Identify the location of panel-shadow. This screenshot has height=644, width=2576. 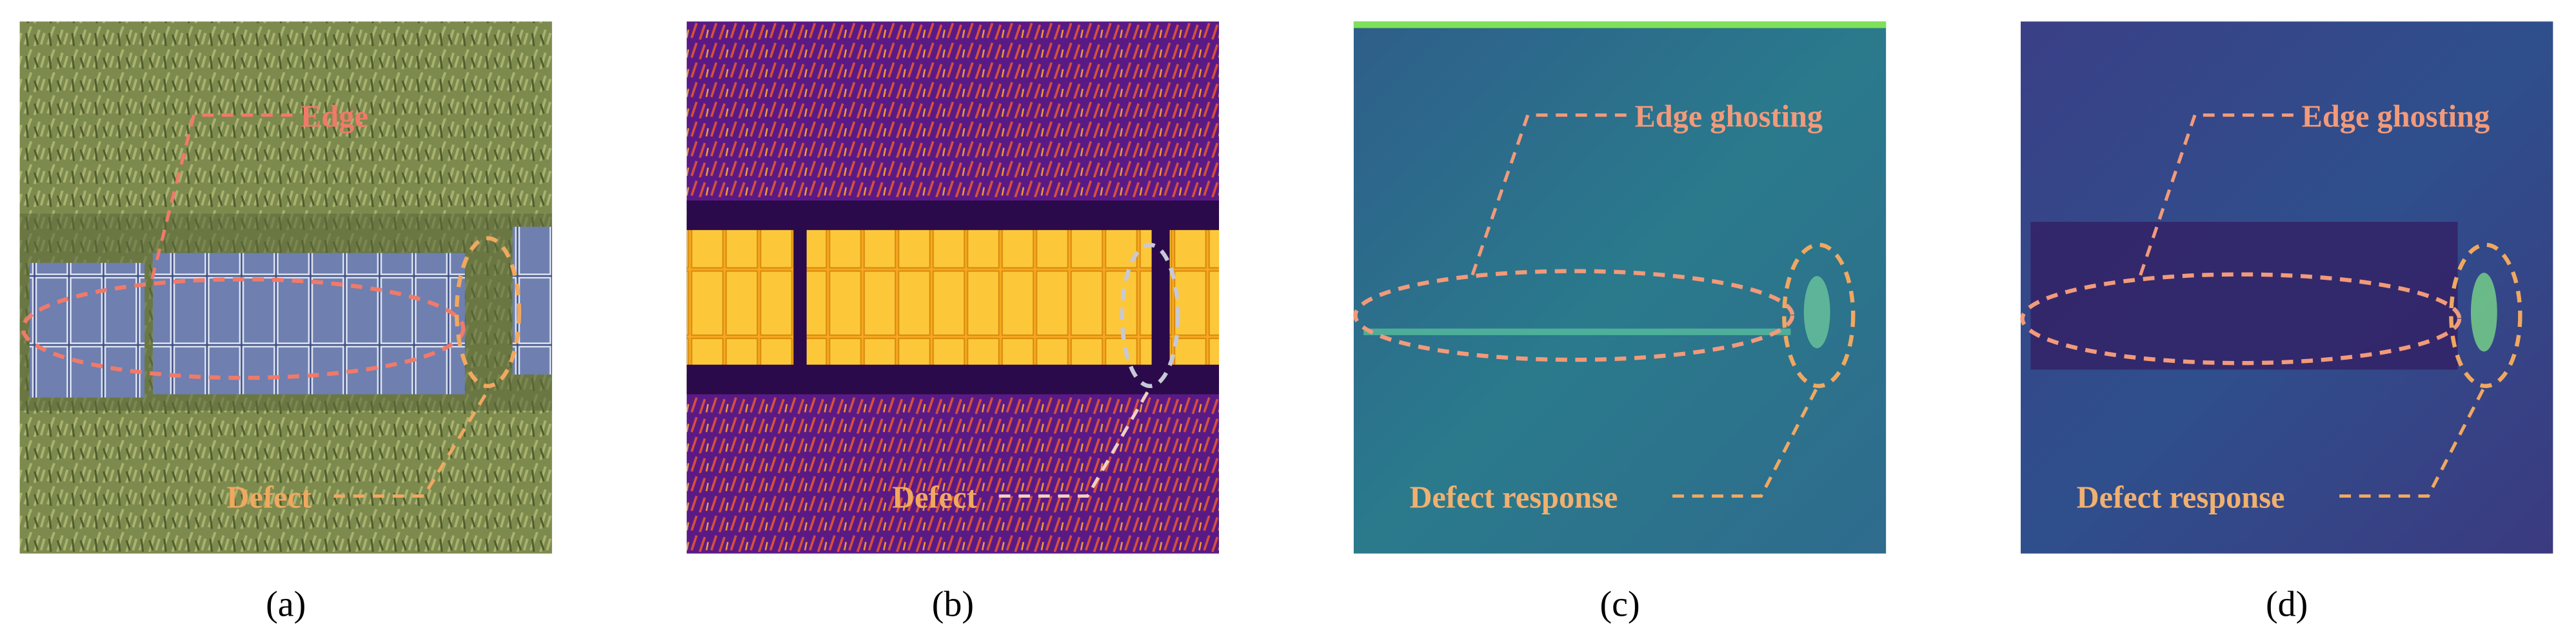
(2244, 296).